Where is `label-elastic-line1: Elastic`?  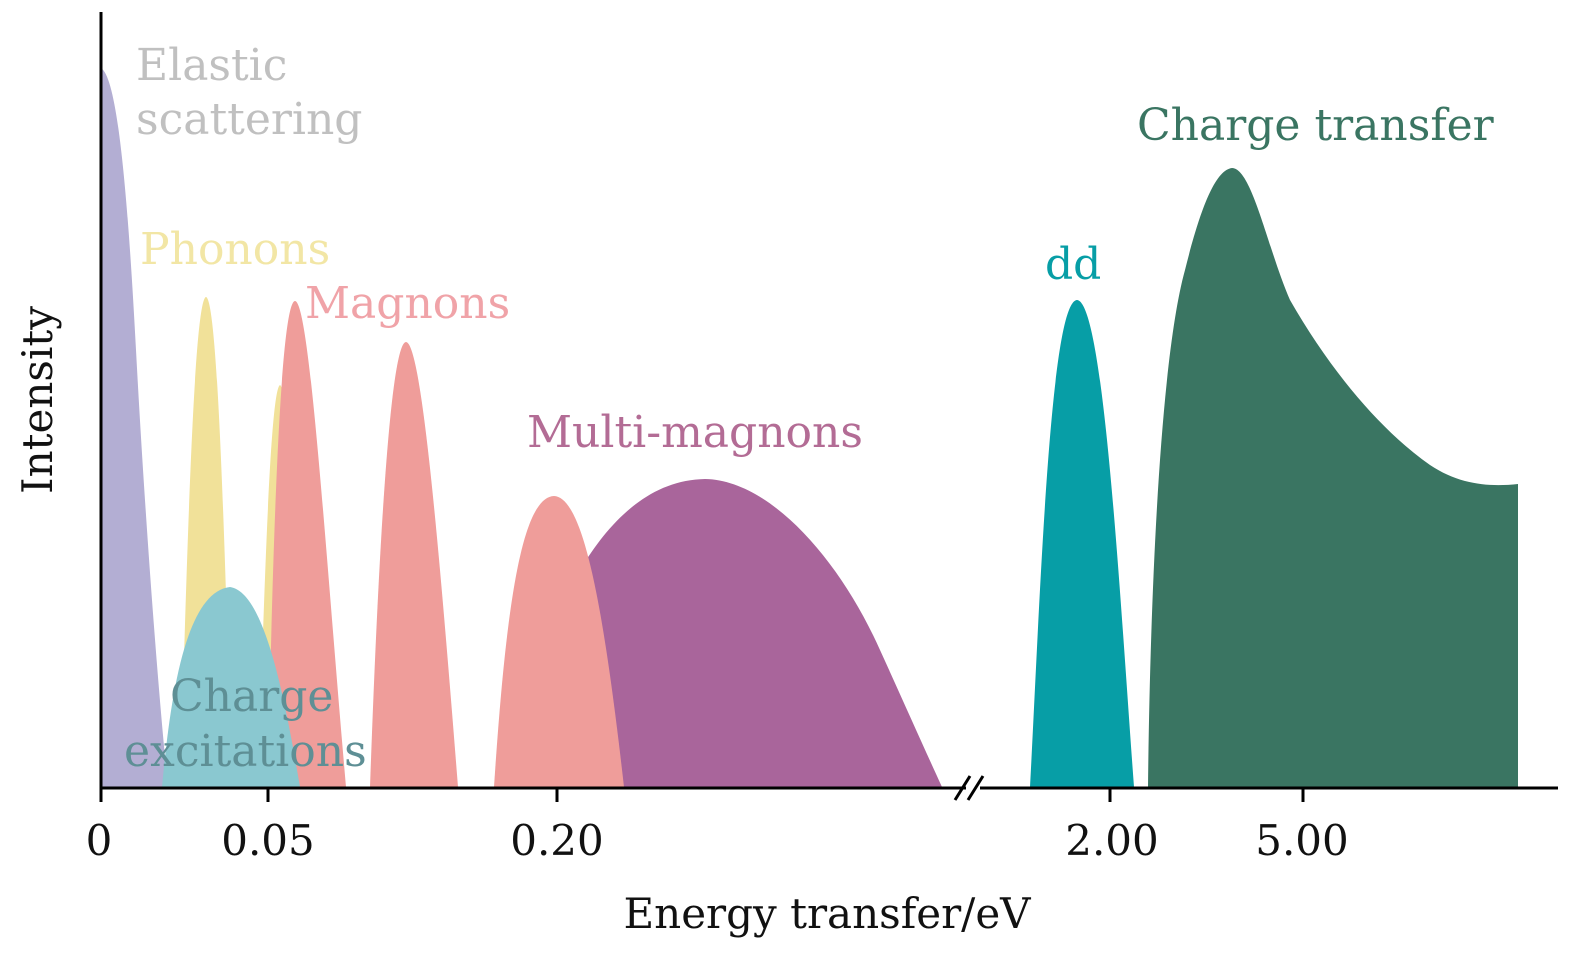
label-elastic-line1: Elastic is located at coordinates (211, 65).